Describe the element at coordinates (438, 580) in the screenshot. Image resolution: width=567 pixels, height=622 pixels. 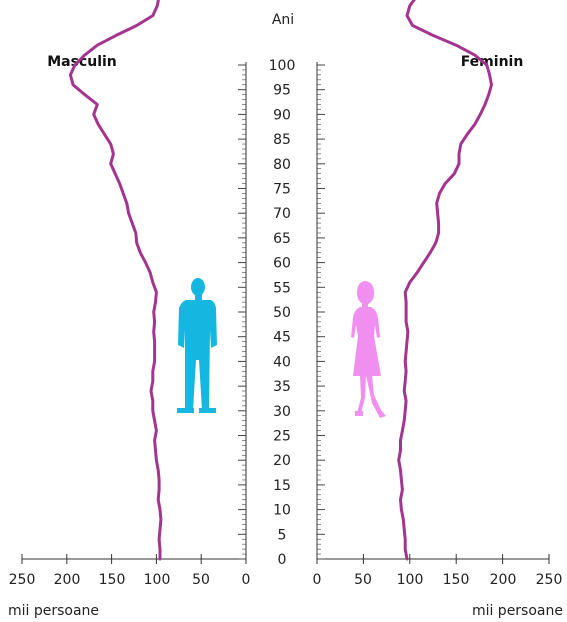
I see `x-tick-labels-right: 0 50 100 150 200 250` at that location.